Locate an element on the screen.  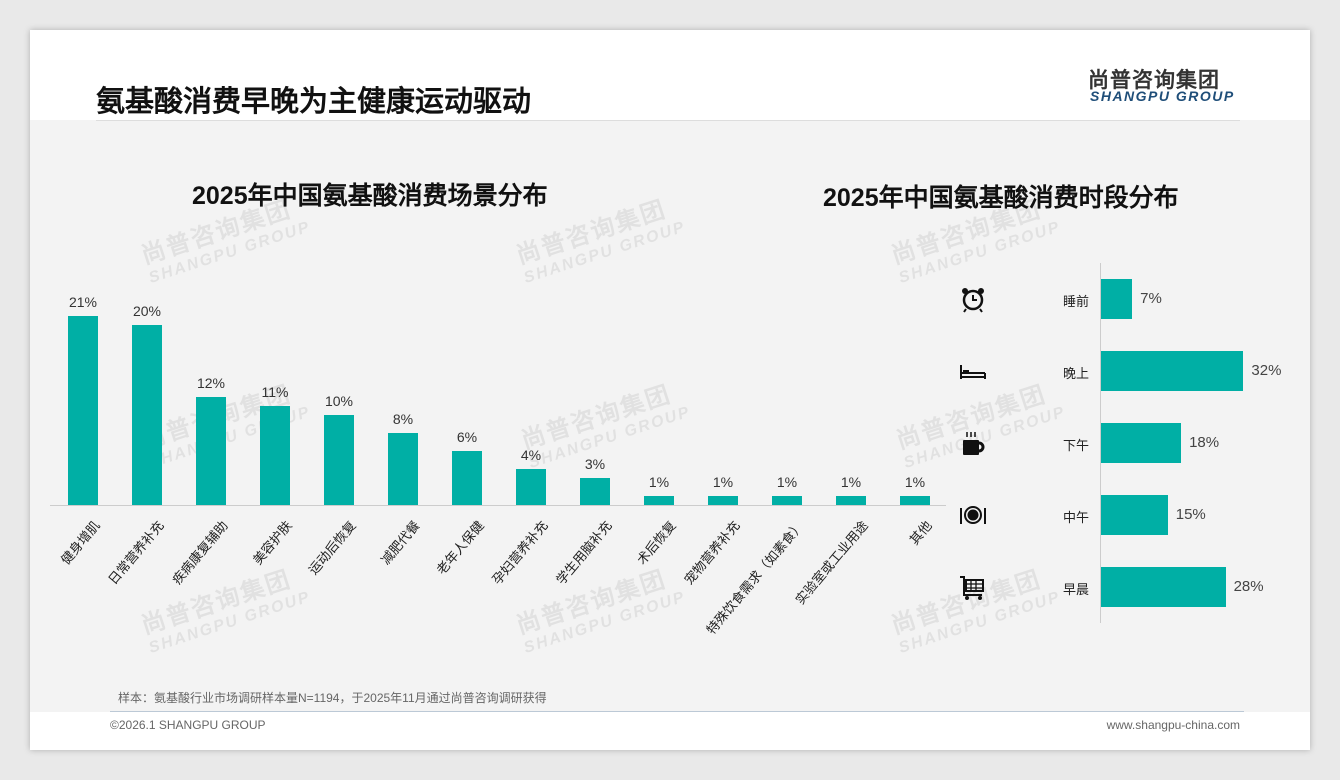
bar-中午 is located at coordinates (1134, 515).